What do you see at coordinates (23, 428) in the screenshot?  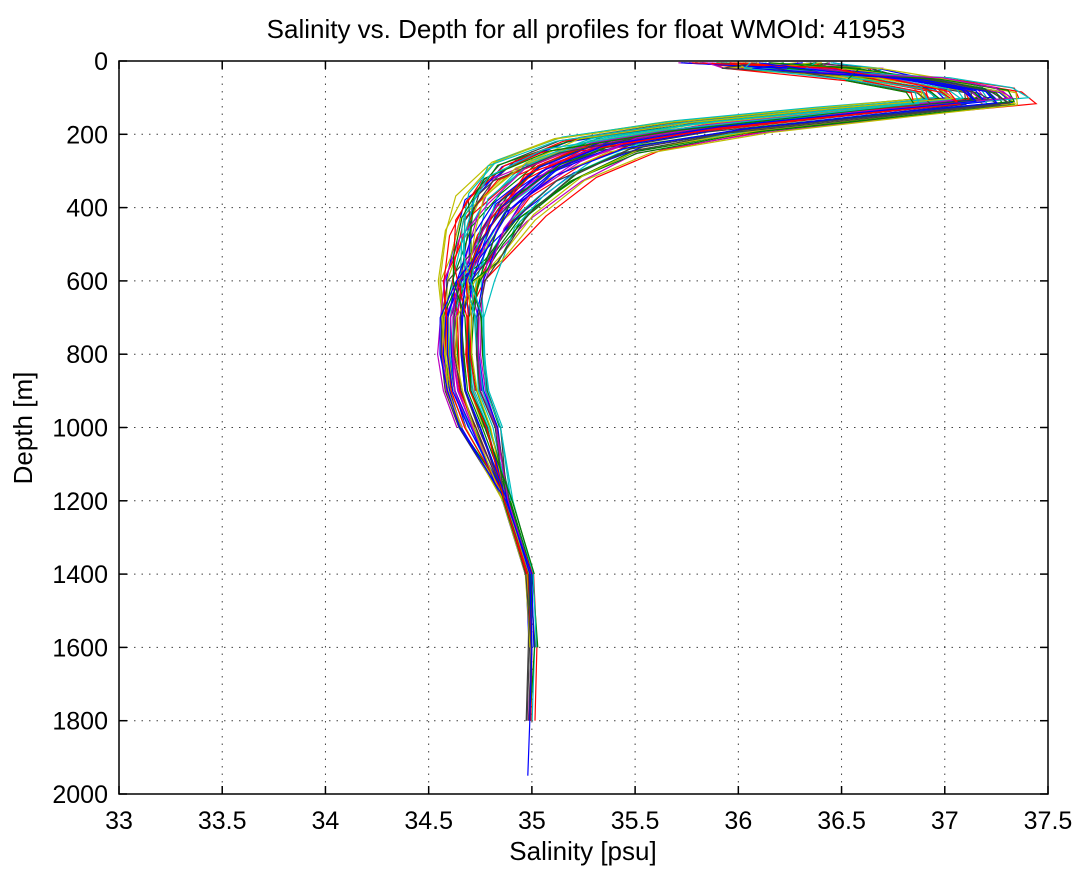 I see `y-axis-label: Depth [m]` at bounding box center [23, 428].